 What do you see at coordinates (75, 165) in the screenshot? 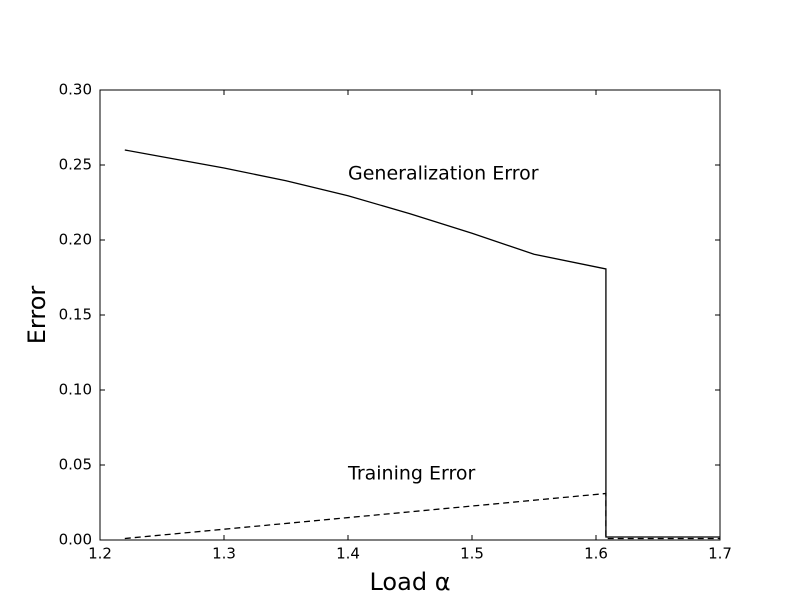
I see `y-tick-label: 0.25` at bounding box center [75, 165].